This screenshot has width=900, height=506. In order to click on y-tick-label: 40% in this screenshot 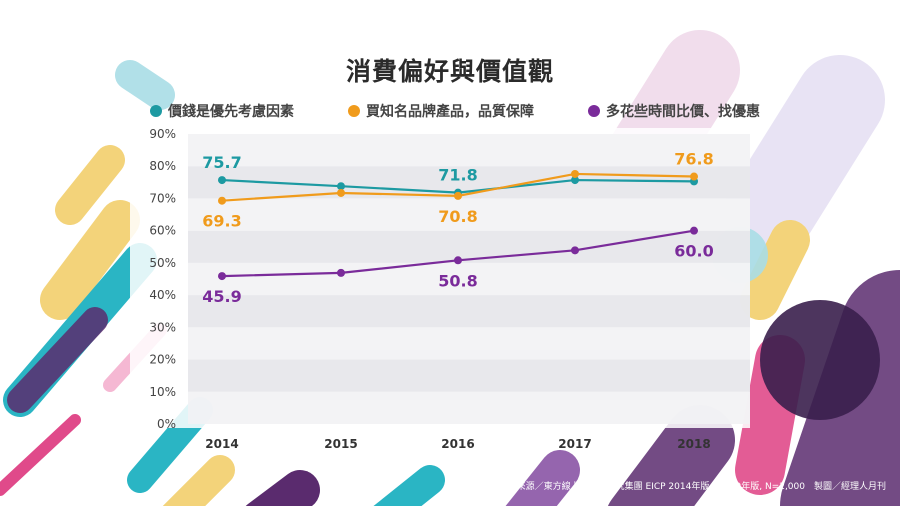, I will do `click(162, 295)`.